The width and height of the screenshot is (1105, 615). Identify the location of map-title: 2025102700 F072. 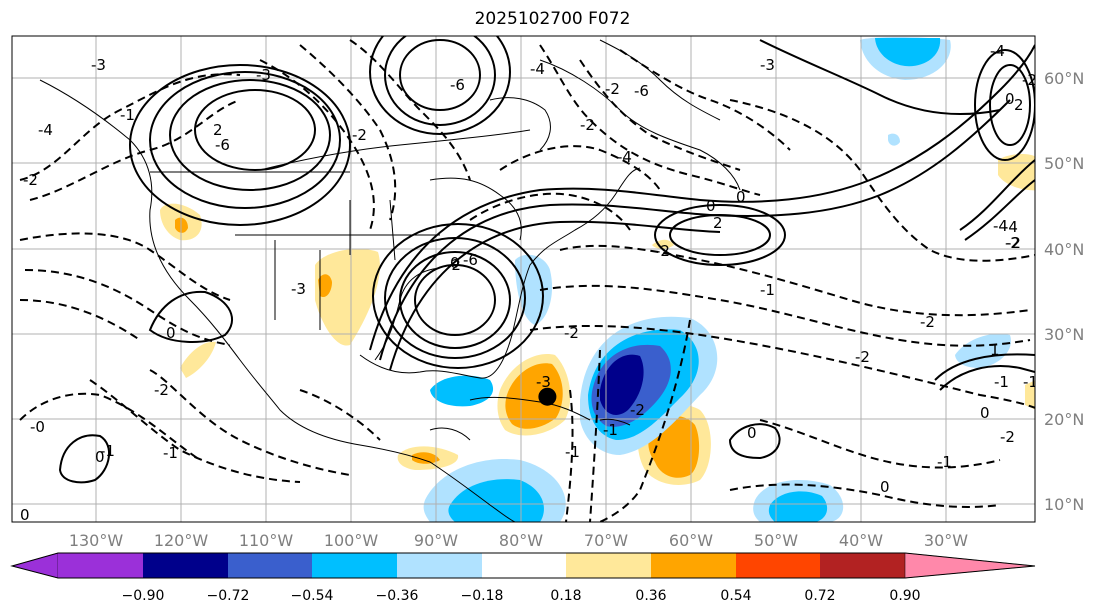
(552, 19).